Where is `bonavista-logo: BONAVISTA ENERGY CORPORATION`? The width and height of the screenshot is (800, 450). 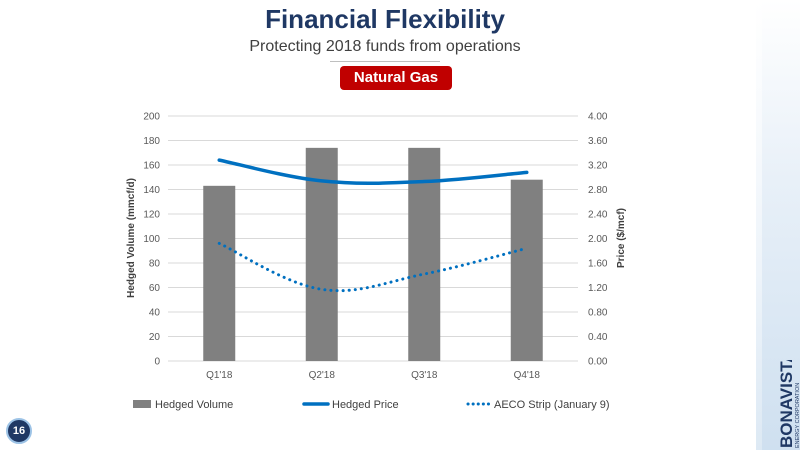 bonavista-logo: BONAVISTA ENERGY CORPORATION is located at coordinates (788, 404).